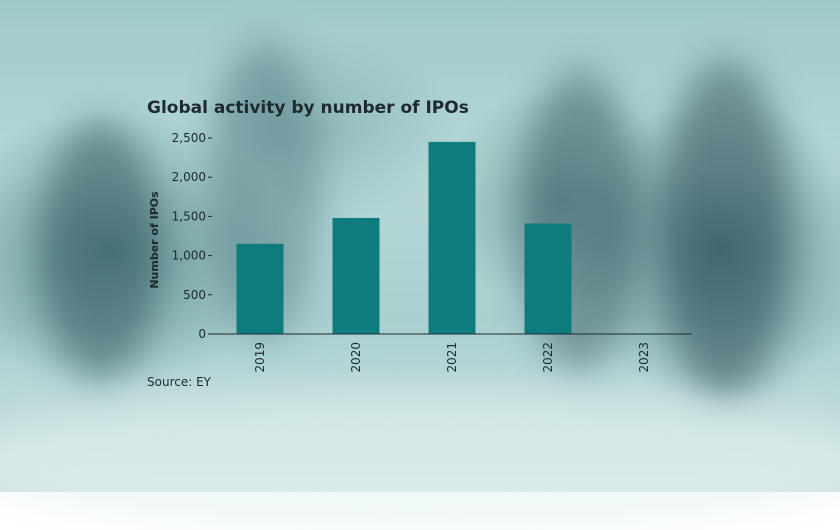 This screenshot has height=530, width=840. Describe the element at coordinates (189, 256) in the screenshot. I see `y-tick-label: 1,000` at that location.